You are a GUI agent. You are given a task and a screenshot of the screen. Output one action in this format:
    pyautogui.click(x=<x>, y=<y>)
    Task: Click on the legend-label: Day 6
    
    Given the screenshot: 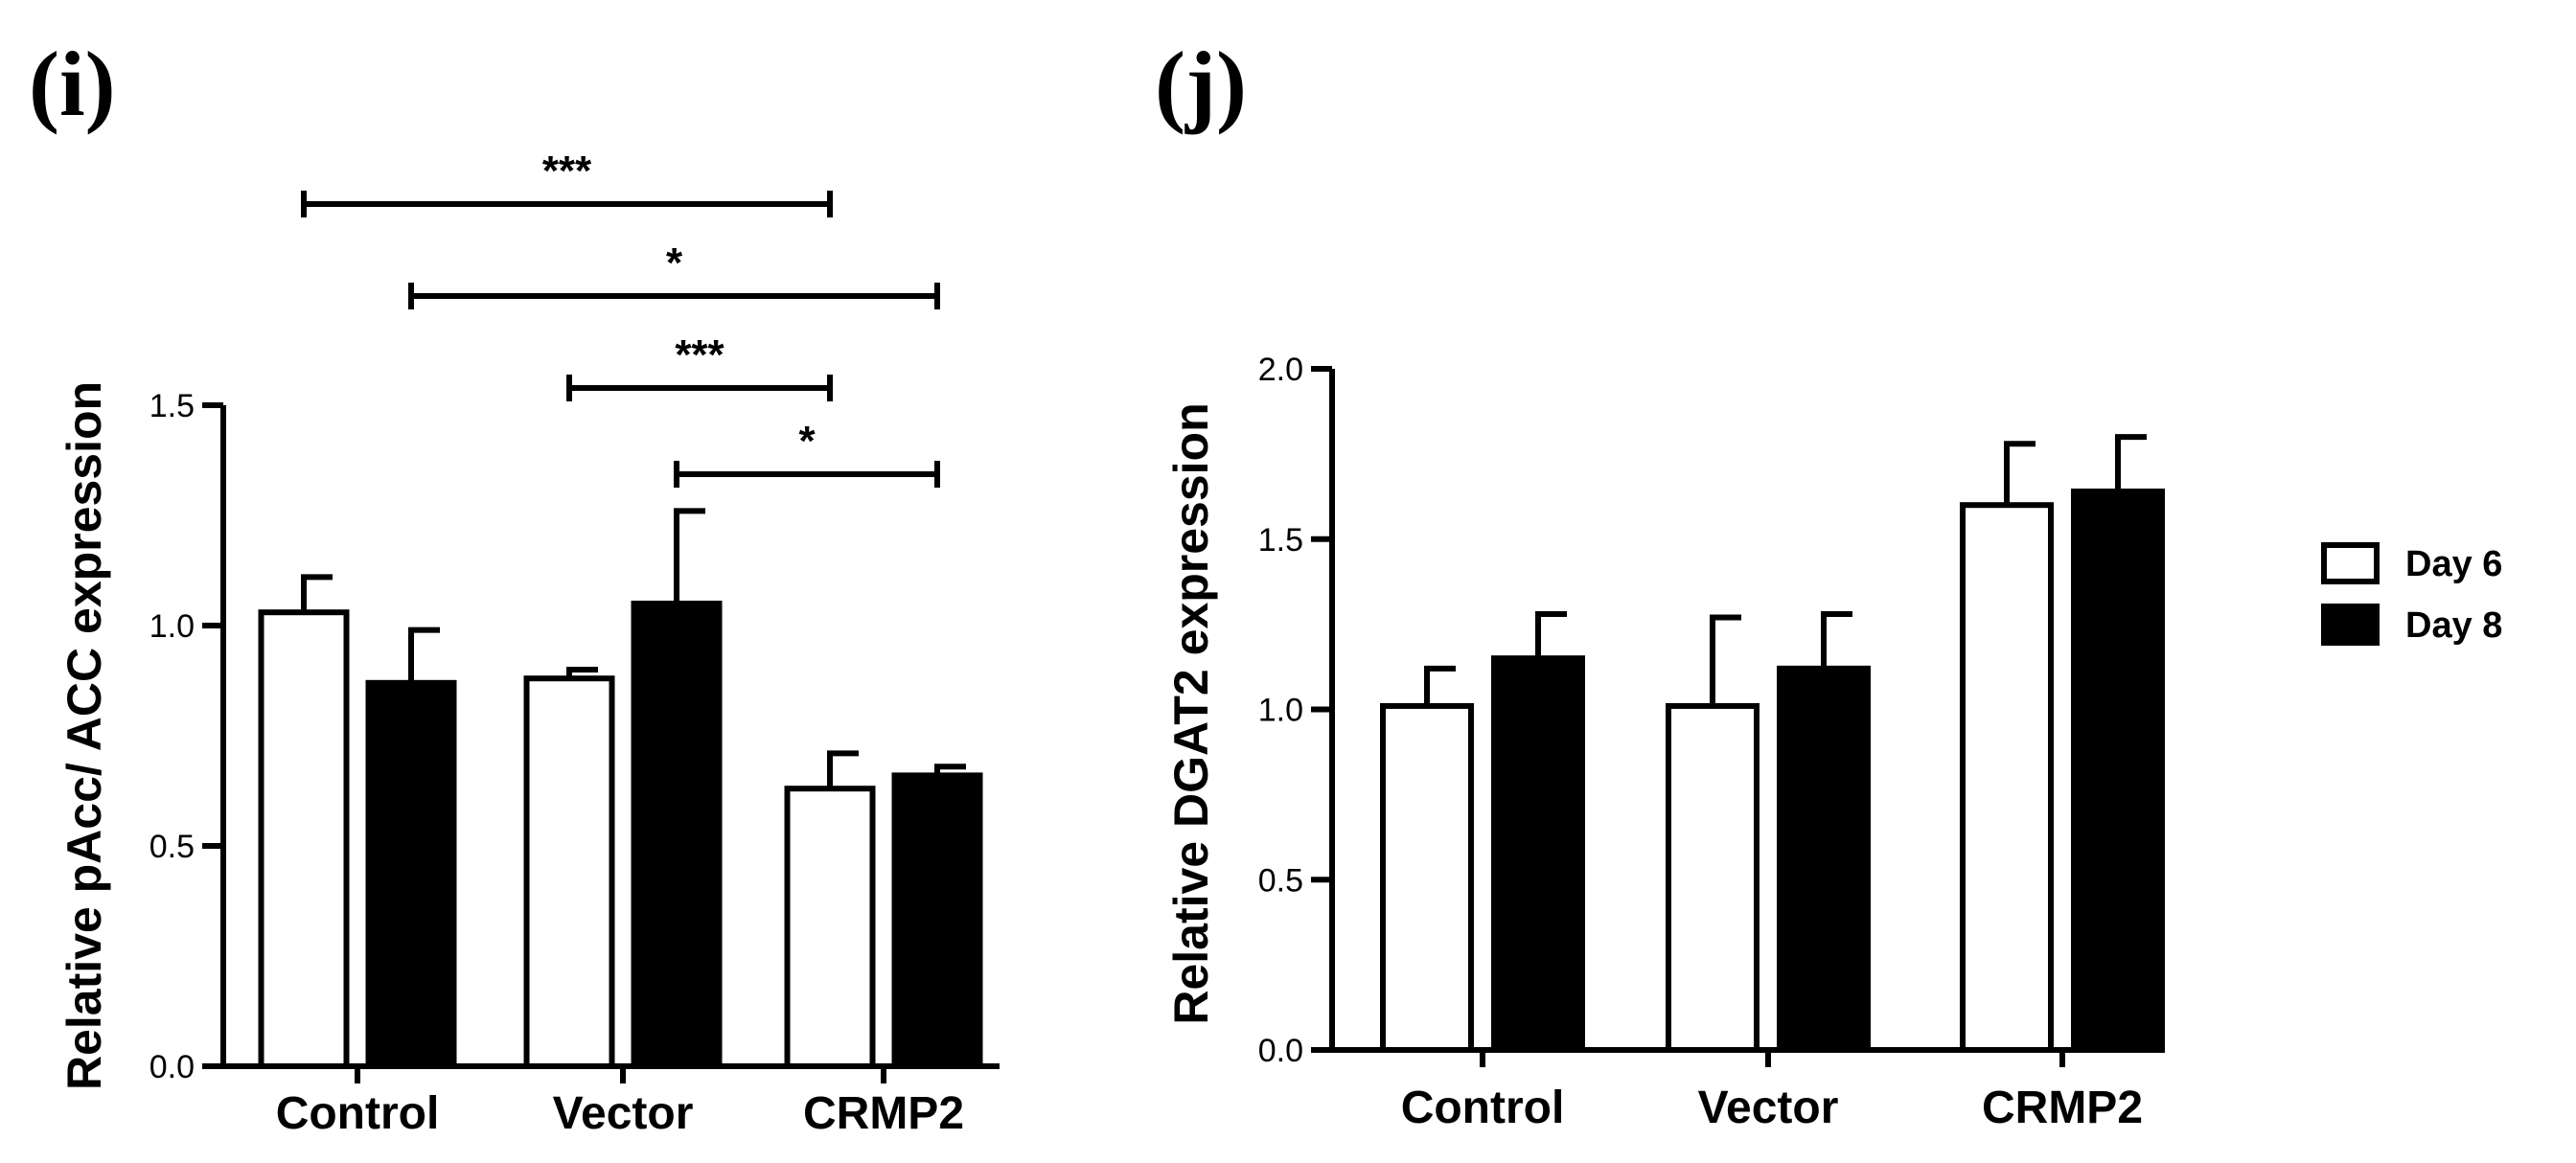 What is the action you would take?
    pyautogui.click(x=2453, y=564)
    